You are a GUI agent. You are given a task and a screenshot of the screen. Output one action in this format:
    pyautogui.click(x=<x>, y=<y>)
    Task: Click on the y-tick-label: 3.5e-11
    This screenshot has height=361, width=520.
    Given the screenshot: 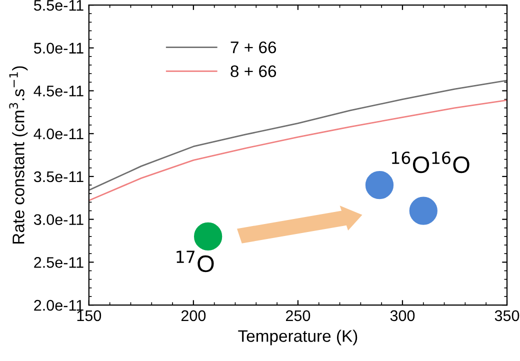 What is the action you would take?
    pyautogui.click(x=59, y=176)
    